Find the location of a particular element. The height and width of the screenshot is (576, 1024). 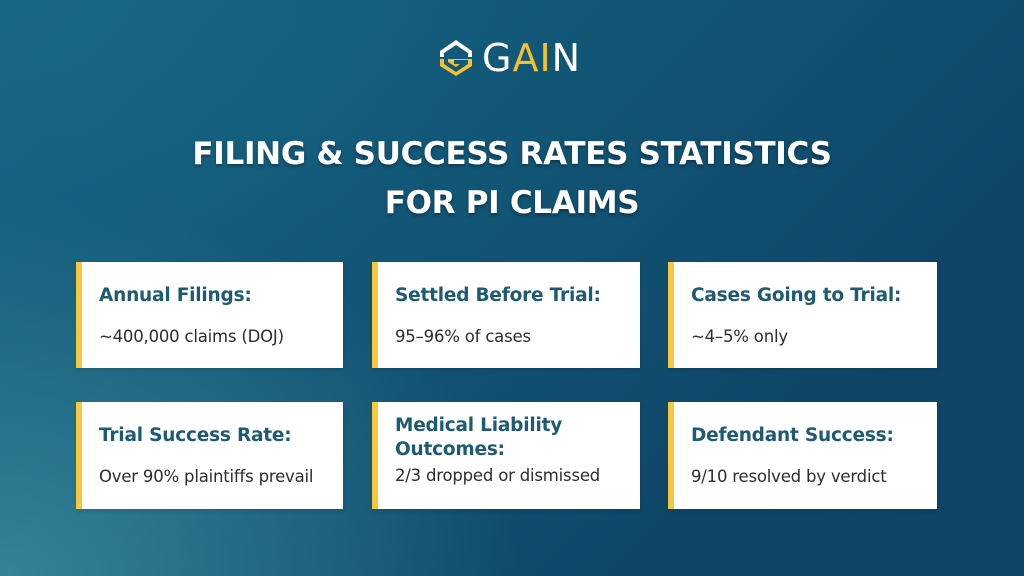

page-title-line-1: FILING & SUCCESS RATES STATISTICS is located at coordinates (512, 154).